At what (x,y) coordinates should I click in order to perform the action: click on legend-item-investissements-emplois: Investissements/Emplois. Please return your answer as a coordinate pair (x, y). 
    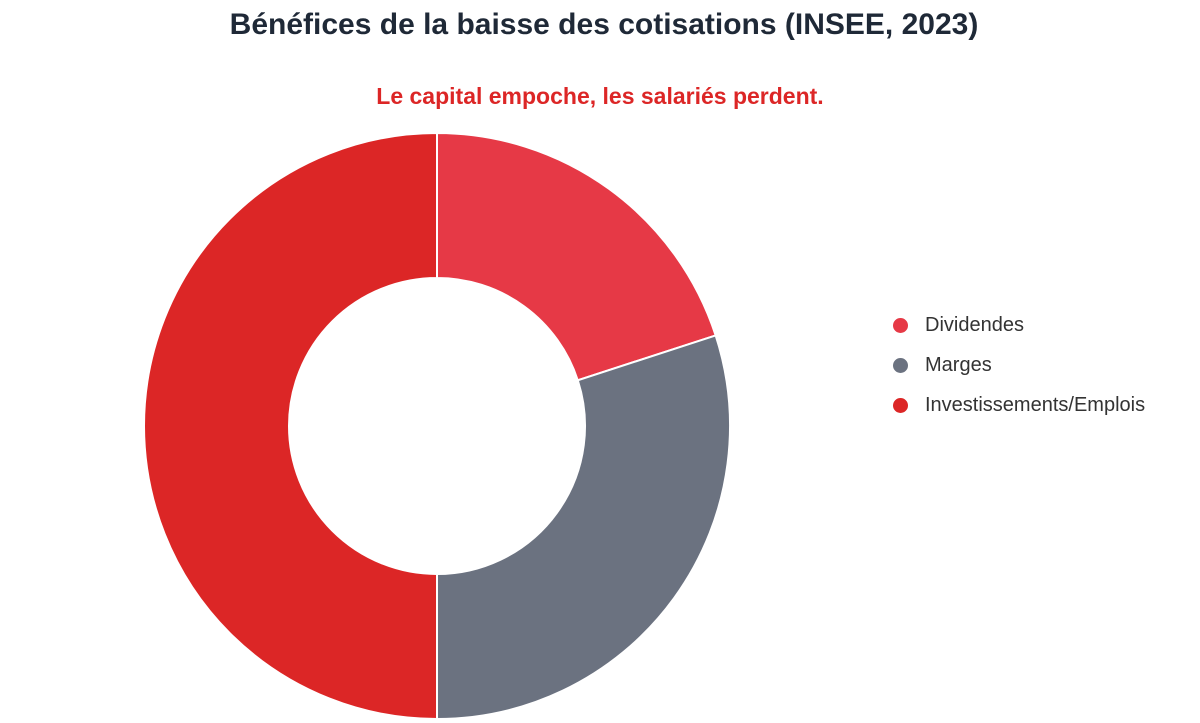
    Looking at the image, I should click on (1019, 405).